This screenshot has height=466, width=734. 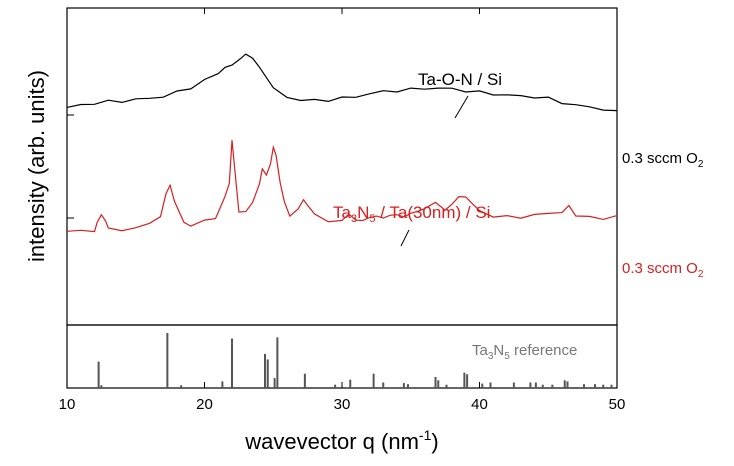 I want to click on series-label-part: Ta, so click(x=342, y=212).